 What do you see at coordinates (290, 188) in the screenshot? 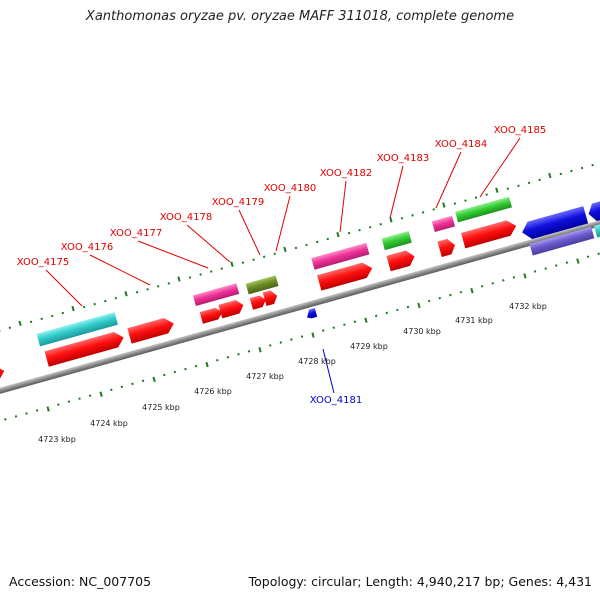
I see `label-xoo-4180: XOO_4180` at bounding box center [290, 188].